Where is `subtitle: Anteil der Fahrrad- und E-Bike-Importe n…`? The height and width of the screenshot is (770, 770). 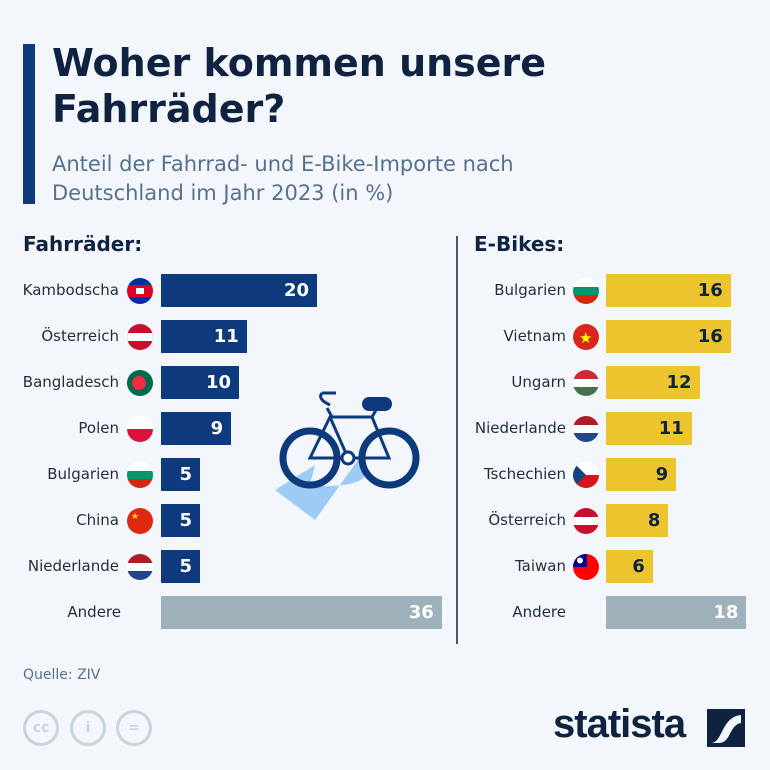 subtitle: Anteil der Fahrrad- und E-Bike-Importe n… is located at coordinates (283, 178).